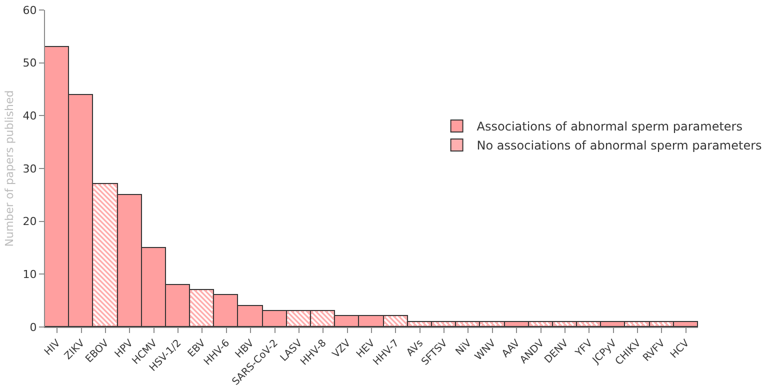 The image size is (777, 387). Describe the element at coordinates (619, 145) in the screenshot. I see `legend-label: No associations of abnormal sperm parameters` at that location.